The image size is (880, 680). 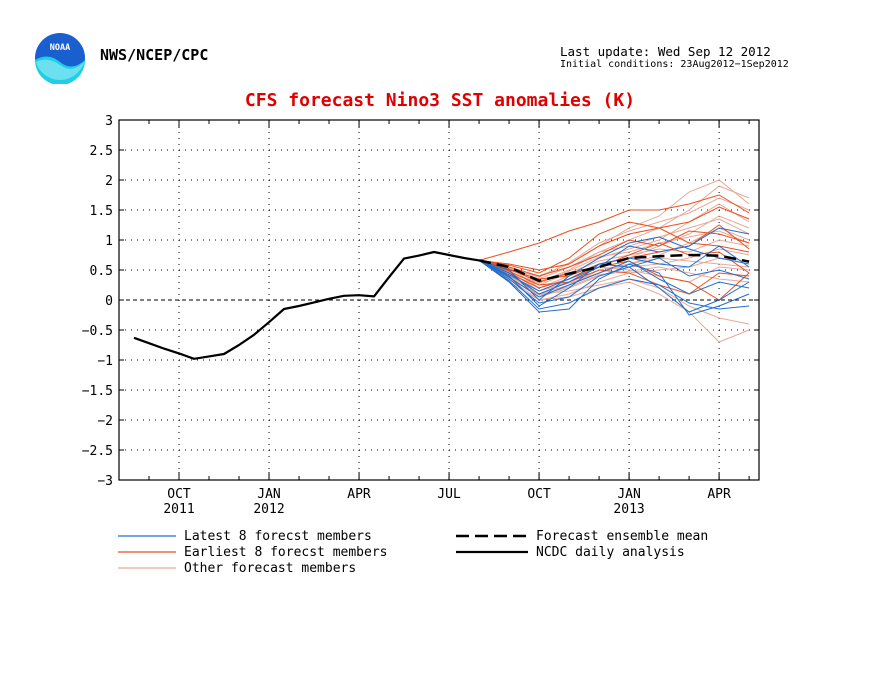 I want to click on last-update: Last update: Wed Sep 12 2012, so click(x=665, y=51).